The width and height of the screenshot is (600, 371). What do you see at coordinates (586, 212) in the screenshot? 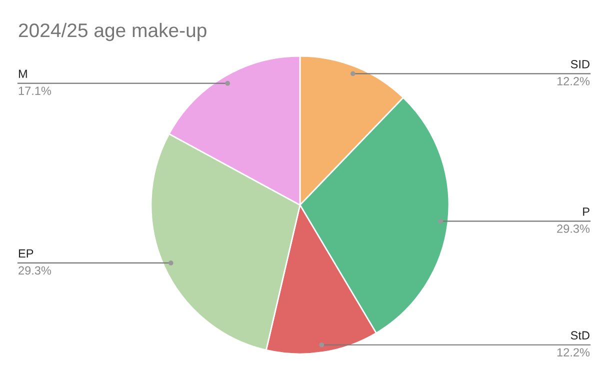
I see `slice-label: P` at bounding box center [586, 212].